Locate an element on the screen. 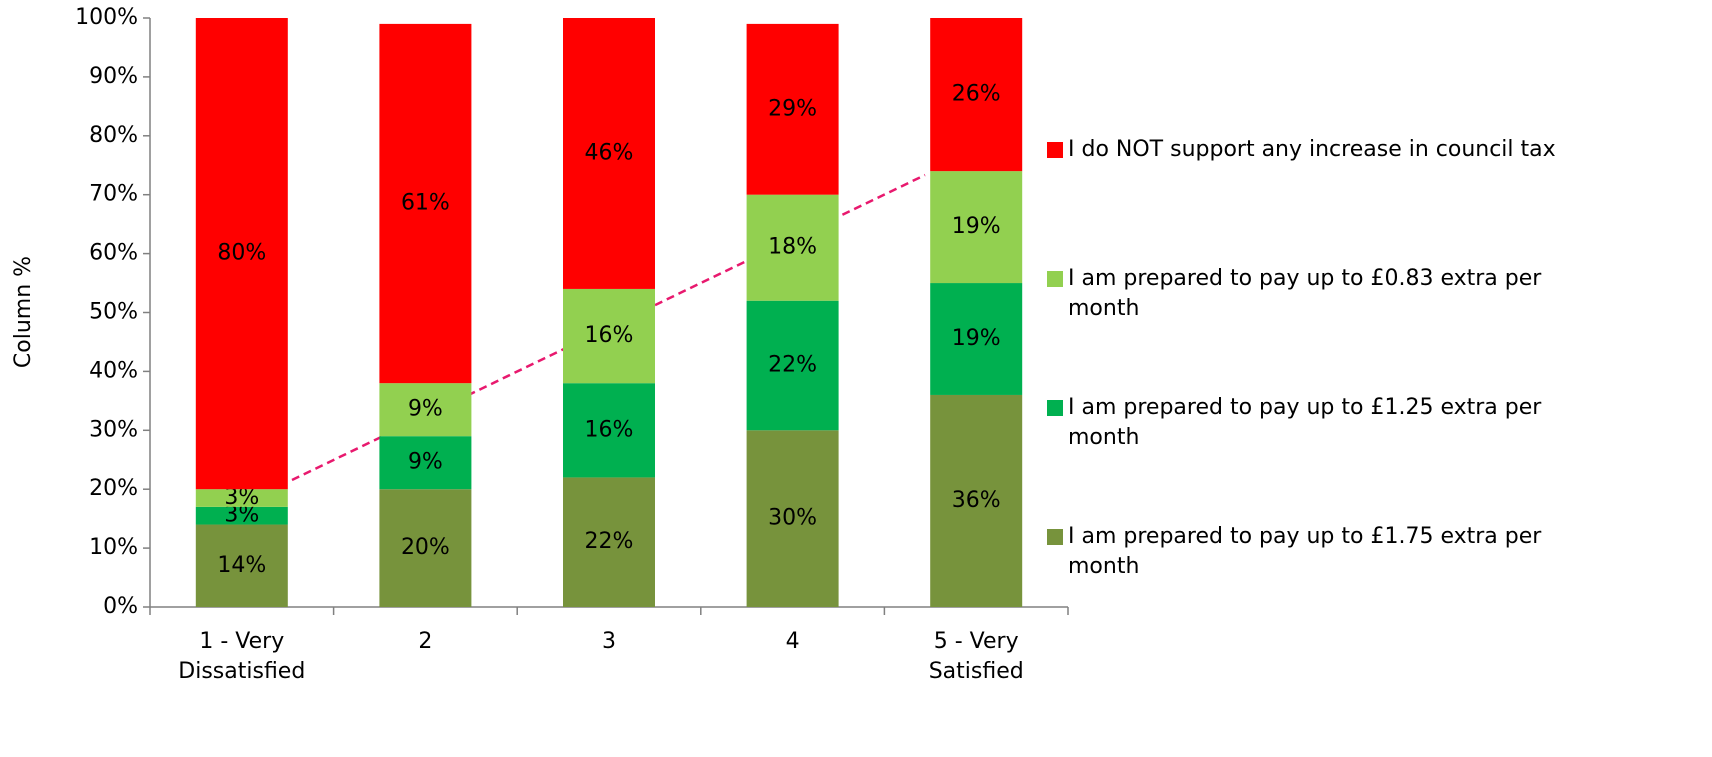  data-label: 29% is located at coordinates (792, 108).